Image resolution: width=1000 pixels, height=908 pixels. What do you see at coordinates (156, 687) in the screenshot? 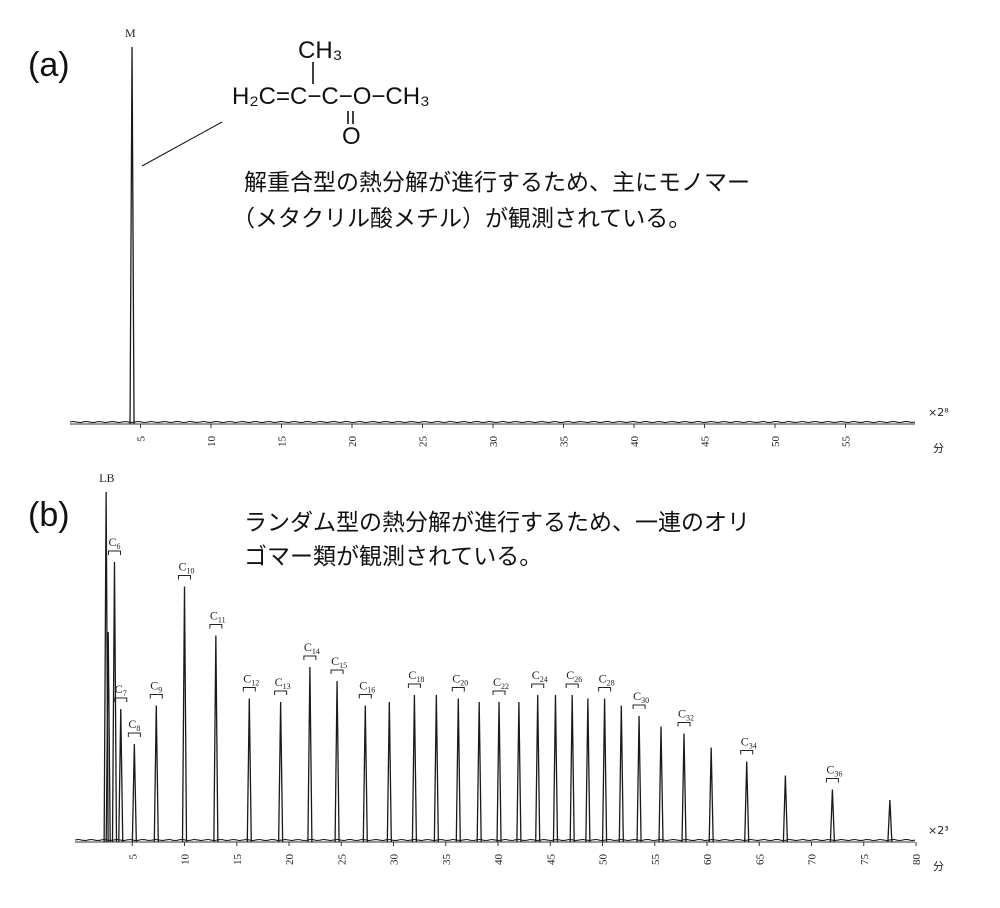
I see `peak-label: C9` at bounding box center [156, 687].